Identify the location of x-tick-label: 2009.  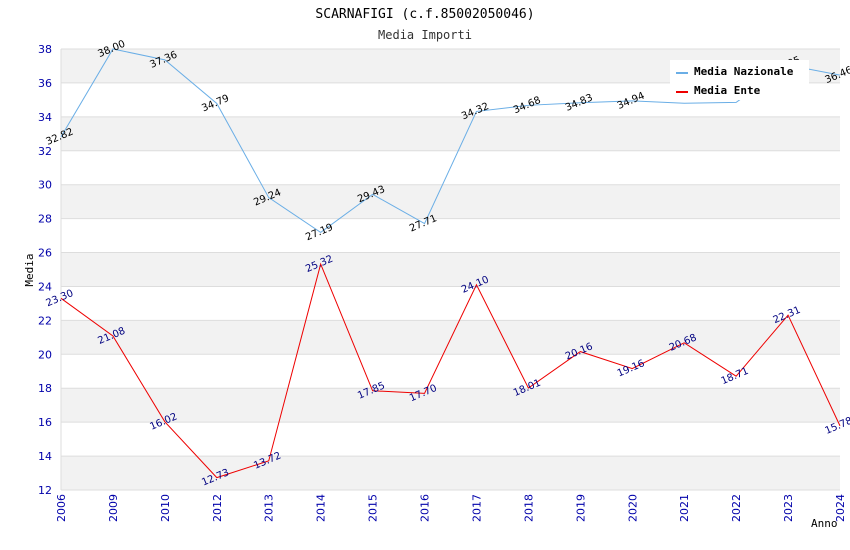
(113, 508).